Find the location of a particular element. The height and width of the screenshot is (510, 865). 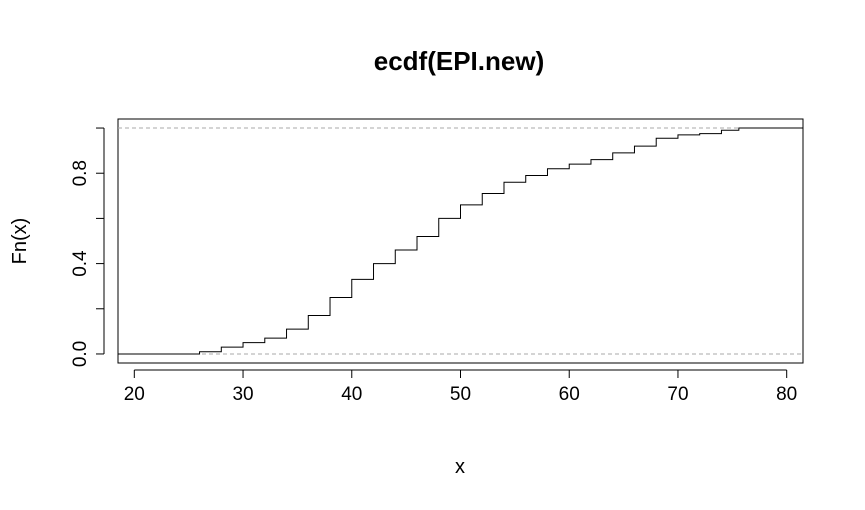

x-tick-label: 30 is located at coordinates (242, 394).